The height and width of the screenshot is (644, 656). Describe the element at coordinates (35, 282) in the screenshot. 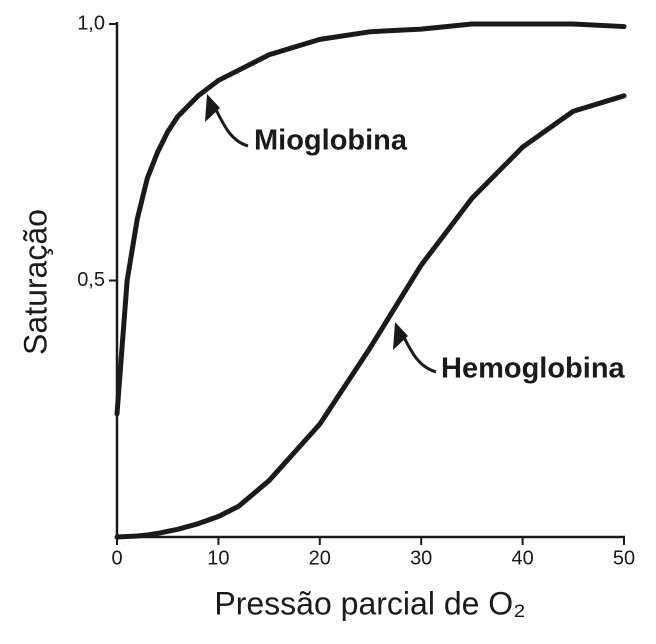

I see `y-axis-label: Saturação` at that location.